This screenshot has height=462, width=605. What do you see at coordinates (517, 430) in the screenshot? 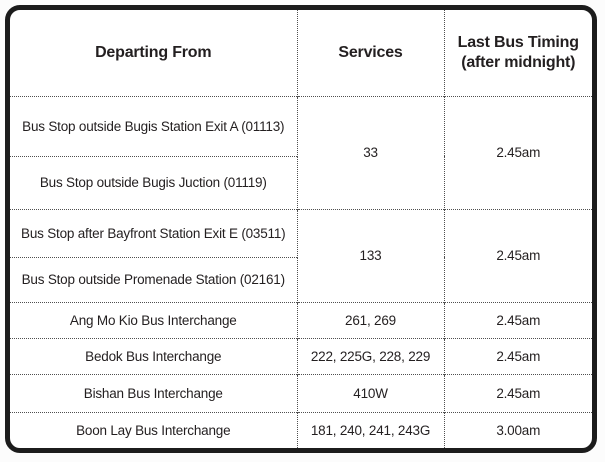
I see `last-bus-cell: 3.00am` at bounding box center [517, 430].